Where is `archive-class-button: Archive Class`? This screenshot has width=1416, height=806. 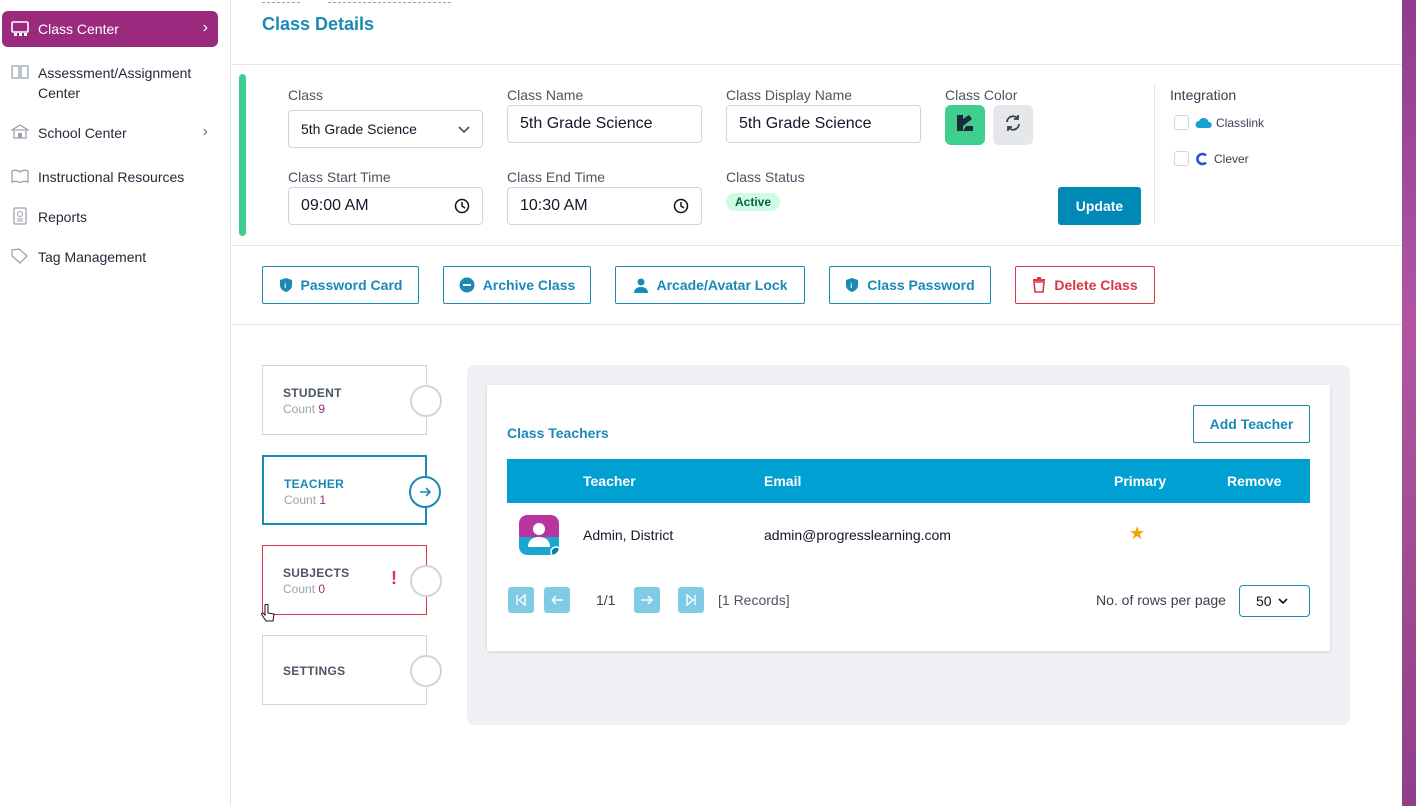
archive-class-button: Archive Class is located at coordinates (517, 285).